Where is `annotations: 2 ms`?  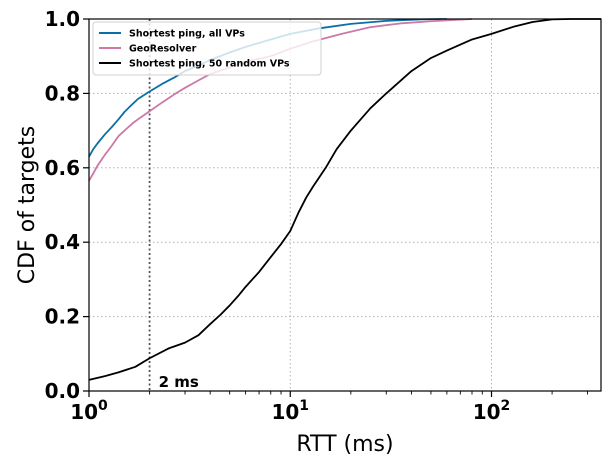 annotations: 2 ms is located at coordinates (173, 205).